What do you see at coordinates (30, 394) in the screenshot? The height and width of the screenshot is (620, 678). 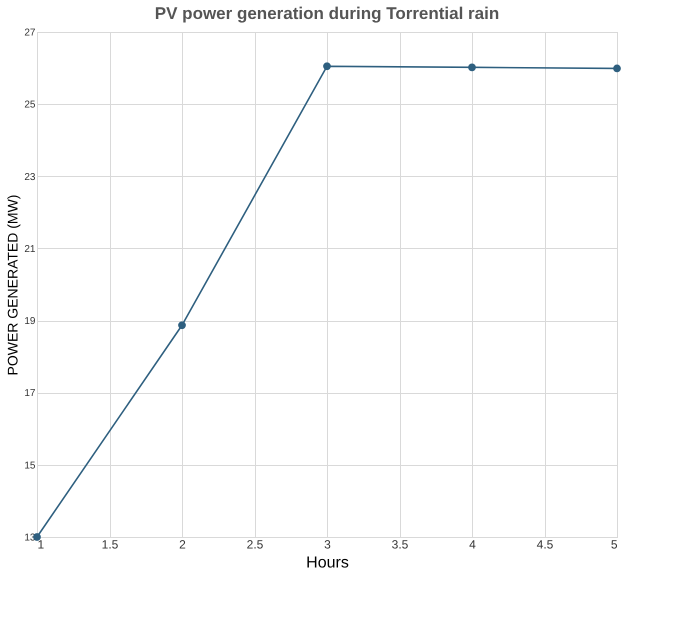 I see `y-tick-label: 17` at bounding box center [30, 394].